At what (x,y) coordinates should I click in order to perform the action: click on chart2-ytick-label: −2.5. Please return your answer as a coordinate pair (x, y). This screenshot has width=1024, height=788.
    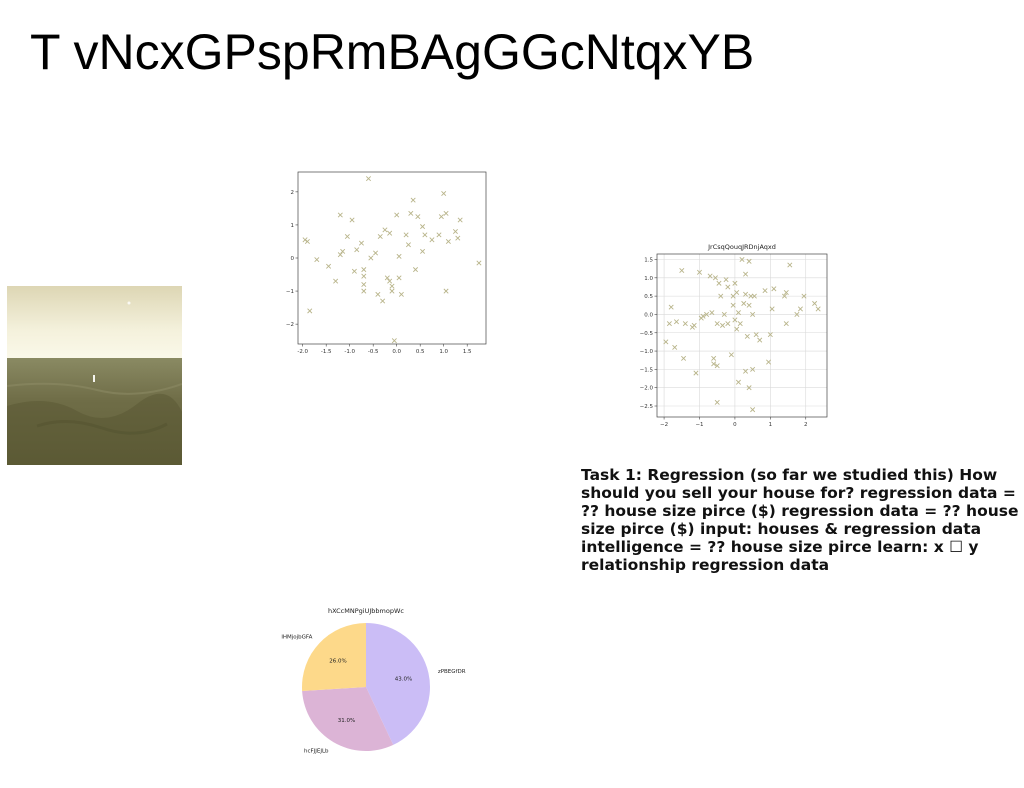
    Looking at the image, I should click on (647, 407).